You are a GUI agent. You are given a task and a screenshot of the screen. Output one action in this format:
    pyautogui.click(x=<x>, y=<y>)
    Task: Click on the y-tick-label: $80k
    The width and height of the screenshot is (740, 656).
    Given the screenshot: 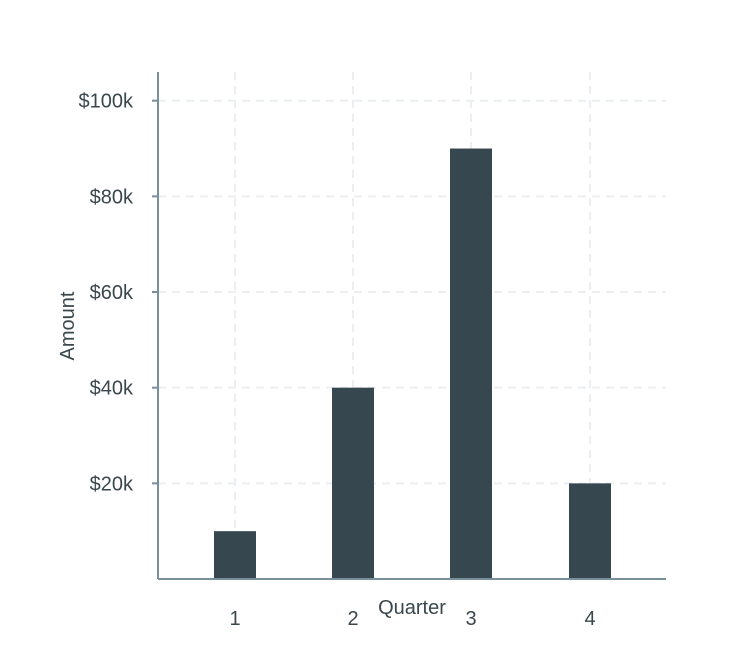 What is the action you would take?
    pyautogui.click(x=112, y=197)
    